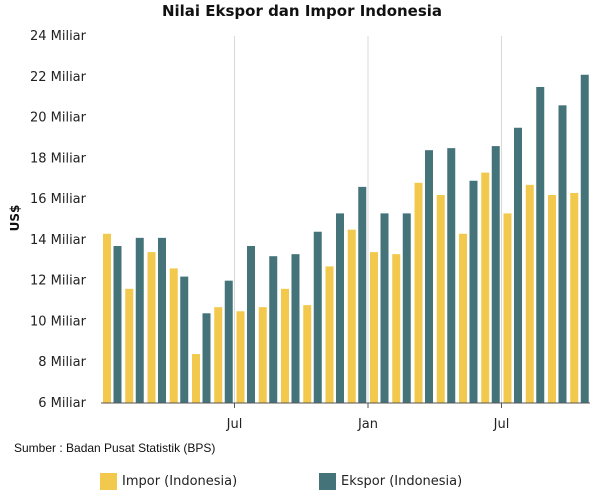 The image size is (604, 498). I want to click on legend-label-ekspor: Ekspor (Indonesia), so click(402, 481).